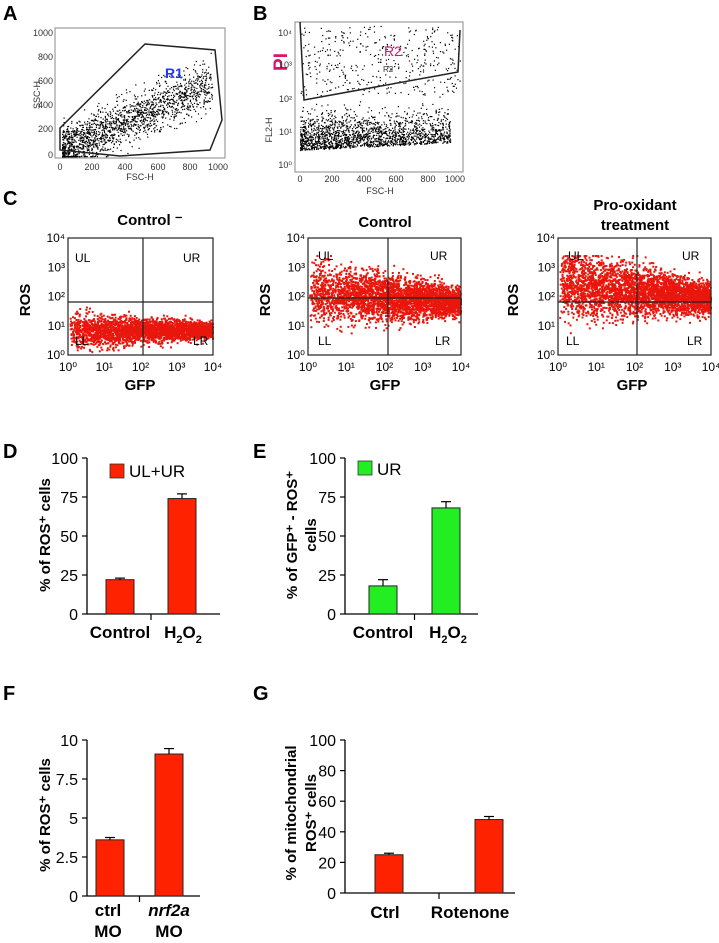 This screenshot has width=719, height=943. What do you see at coordinates (260, 14) in the screenshot?
I see `panel-label-b: B` at bounding box center [260, 14].